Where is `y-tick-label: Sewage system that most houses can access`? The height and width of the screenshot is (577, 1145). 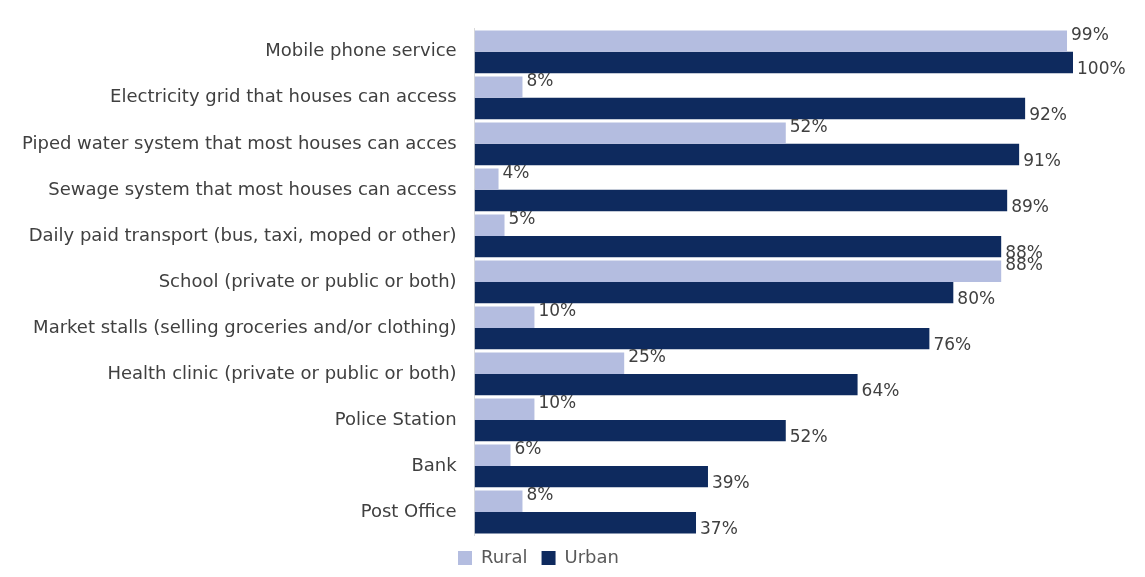 y-tick-label: Sewage system that most houses can access is located at coordinates (252, 188).